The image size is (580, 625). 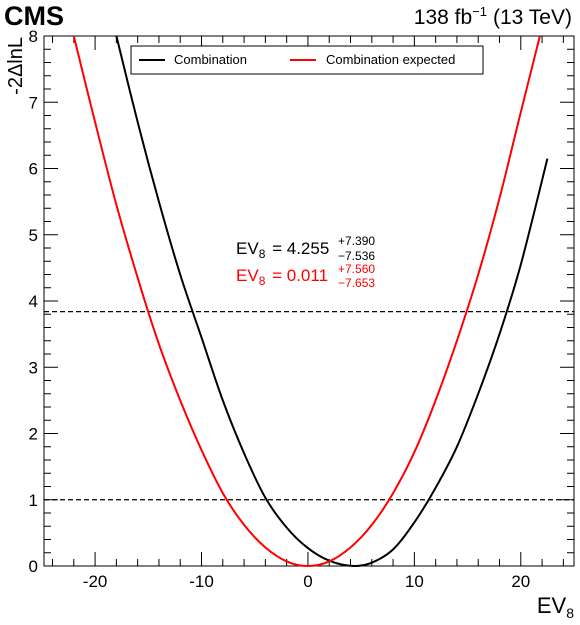 I want to click on observed-result: EV8 = 4.255 +7.390 −7.536, so click(x=305, y=248).